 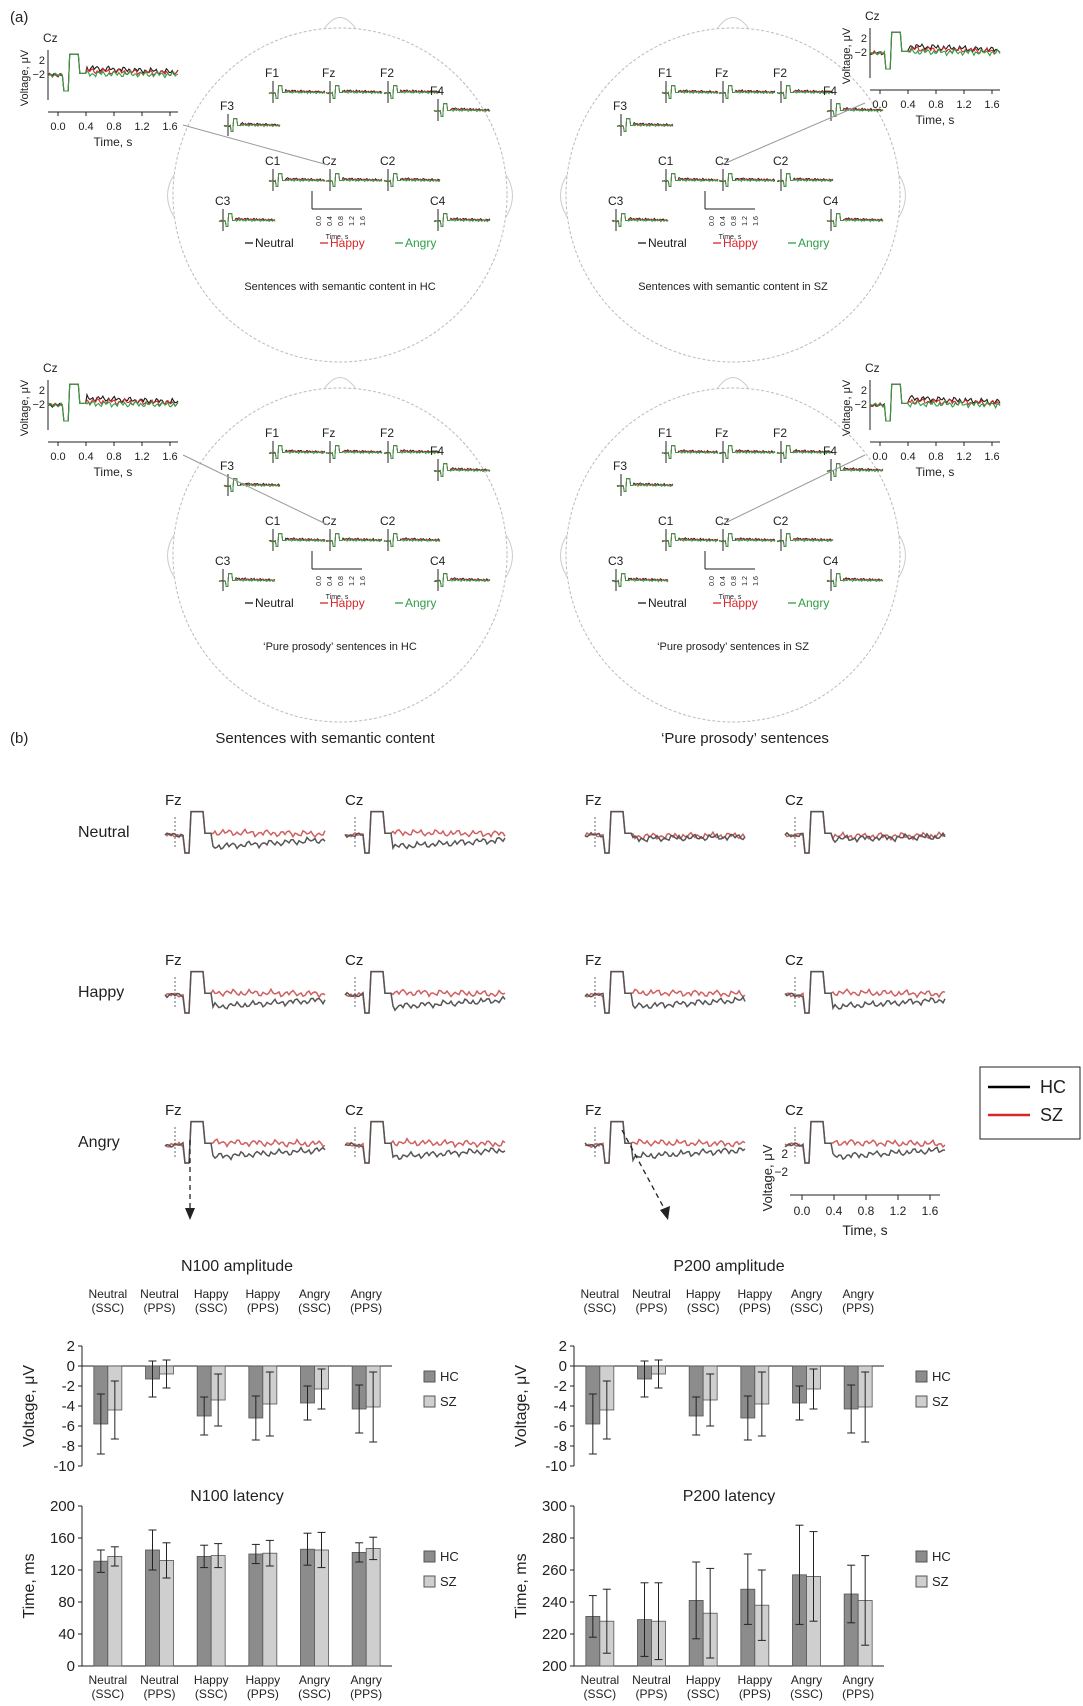 What do you see at coordinates (794, 960) in the screenshot?
I see `electrode-label: Cz` at bounding box center [794, 960].